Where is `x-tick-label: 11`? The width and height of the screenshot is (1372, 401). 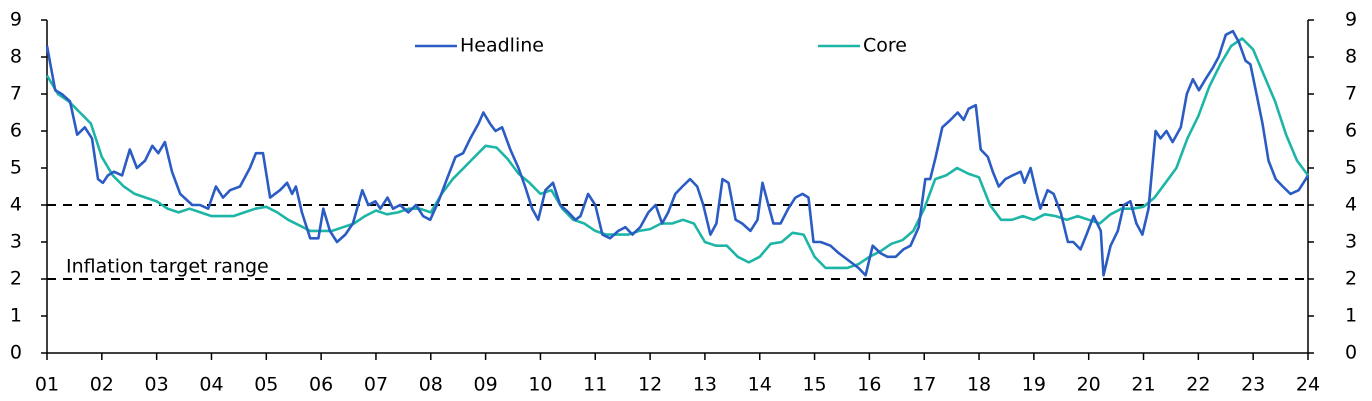
x-tick-label: 11 is located at coordinates (595, 385).